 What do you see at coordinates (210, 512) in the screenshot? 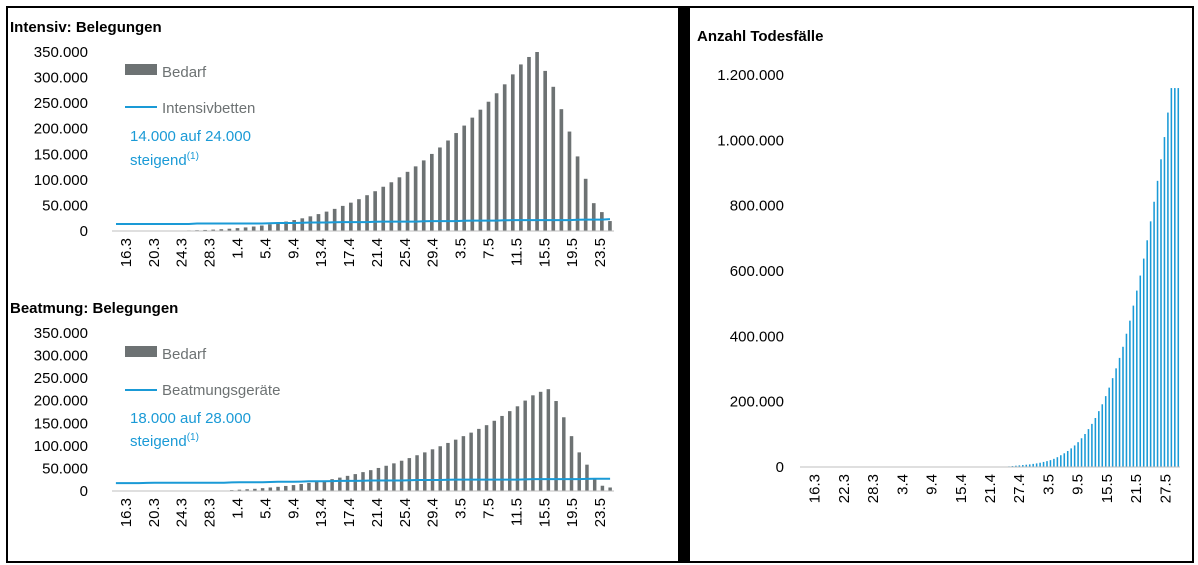
I see `chart2-xtick-label: 28.3` at bounding box center [210, 512].